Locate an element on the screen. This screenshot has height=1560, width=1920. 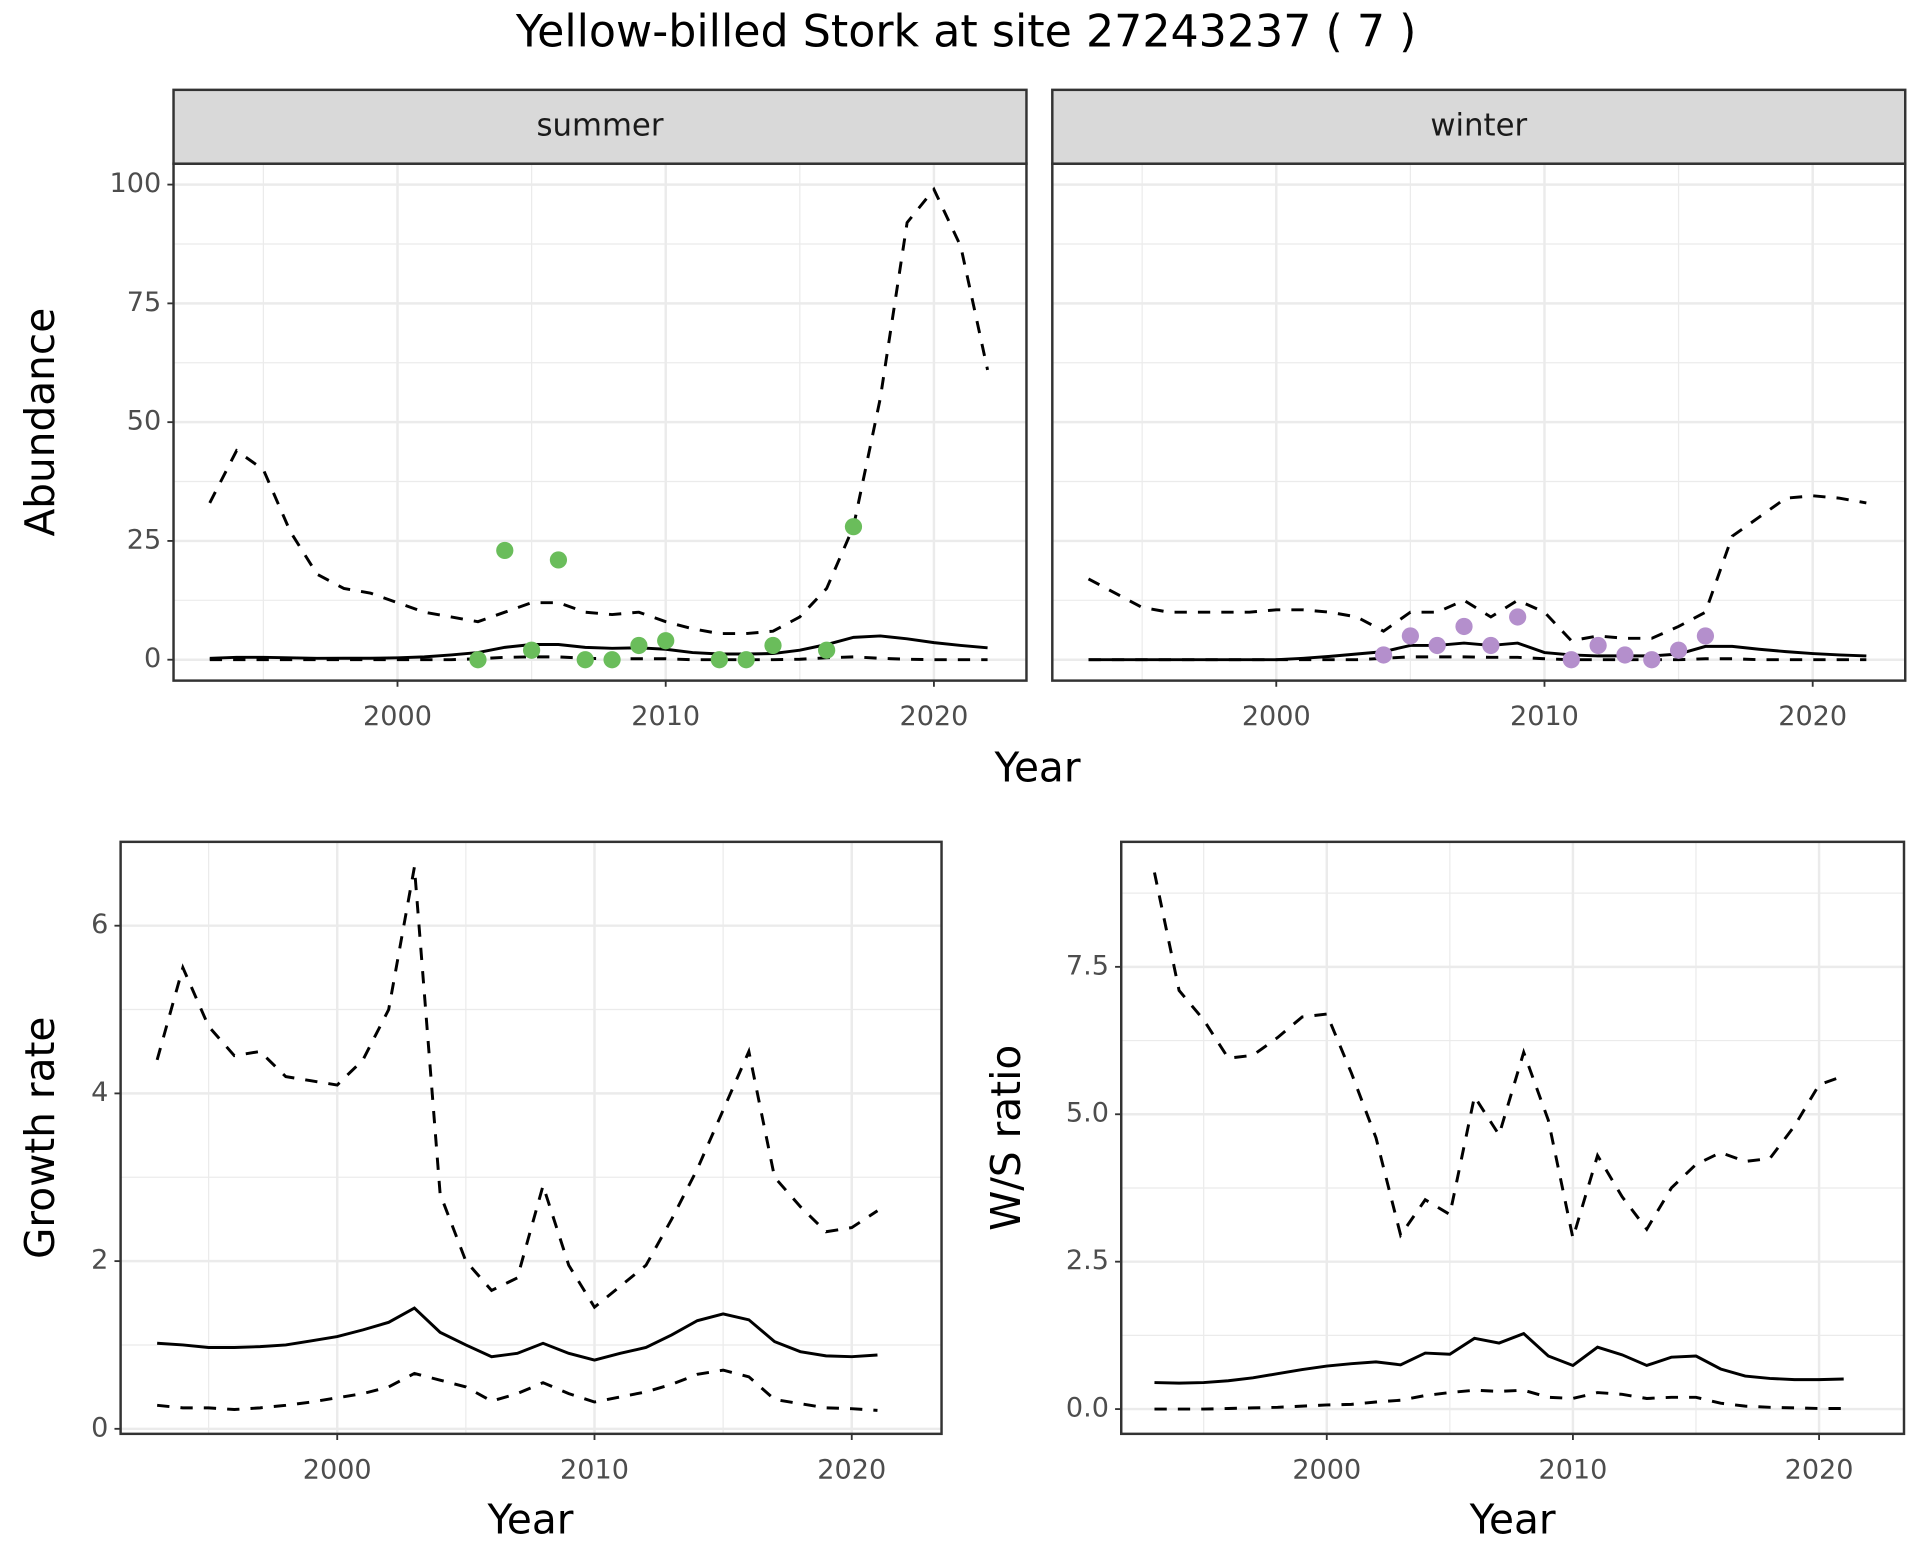
y-tick-label: 2 is located at coordinates (99, 1260).